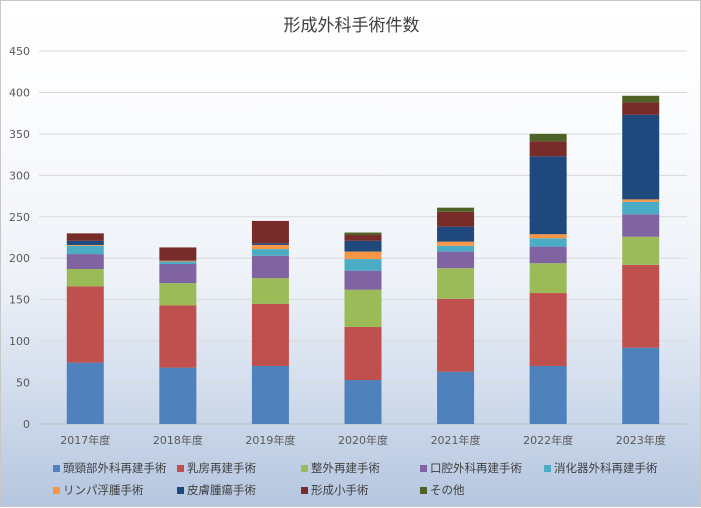 The height and width of the screenshot is (508, 701). I want to click on legend-label: リンパ浮腫手術, so click(103, 490).